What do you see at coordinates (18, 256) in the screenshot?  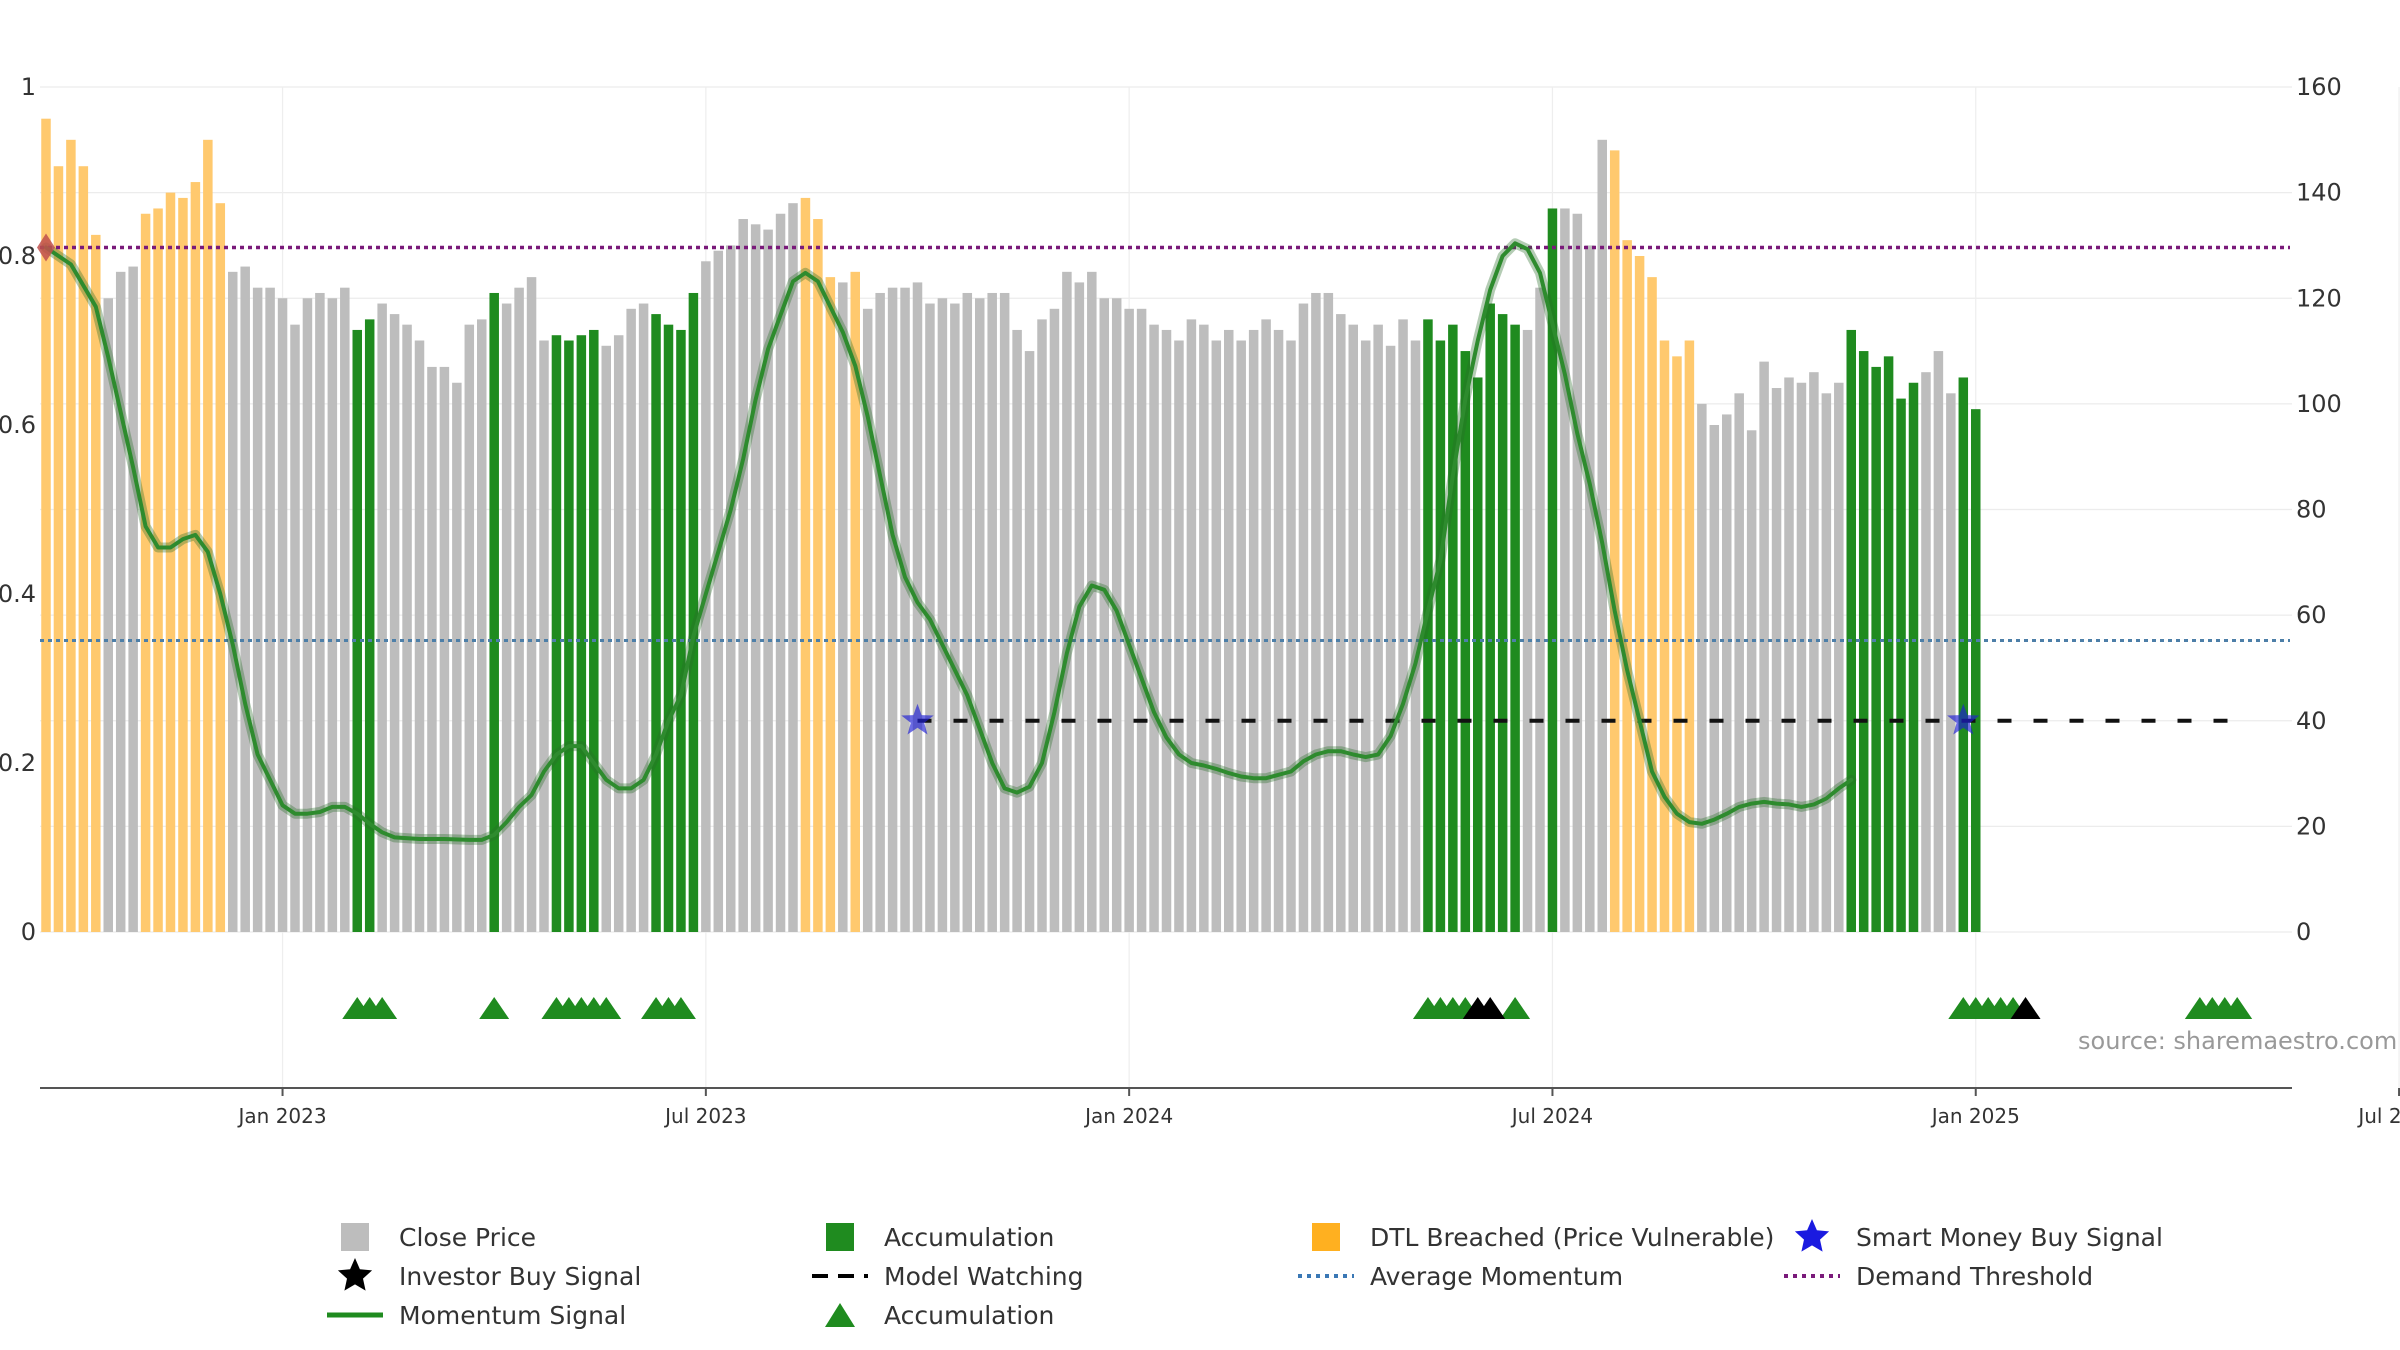 I see `left-axis-tick-label: 0.8` at bounding box center [18, 256].